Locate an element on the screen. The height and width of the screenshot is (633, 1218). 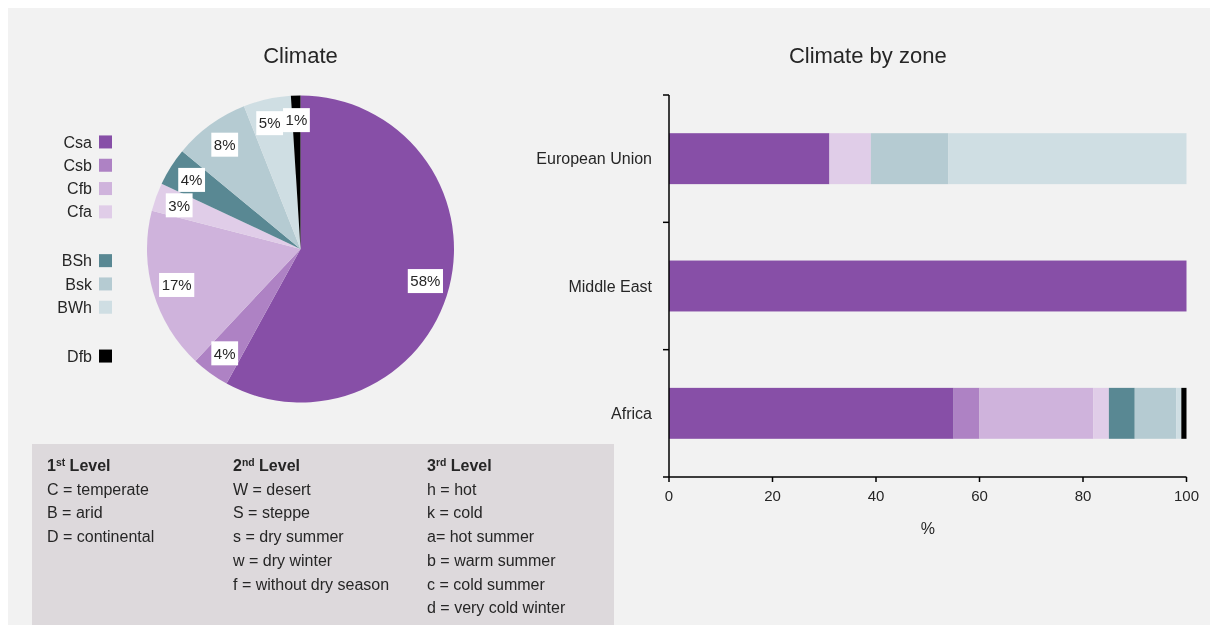
text: 2$^{nd}$ Level is located at coordinates (266, 465).